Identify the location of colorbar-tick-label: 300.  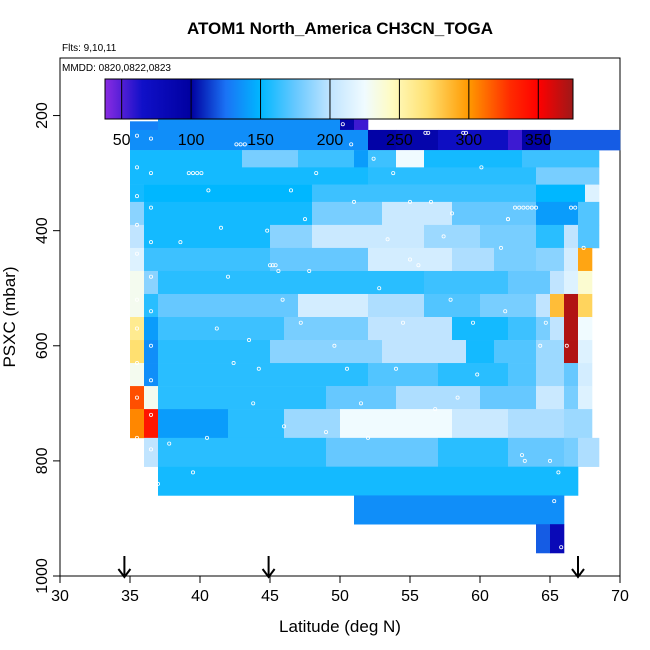
(468, 140).